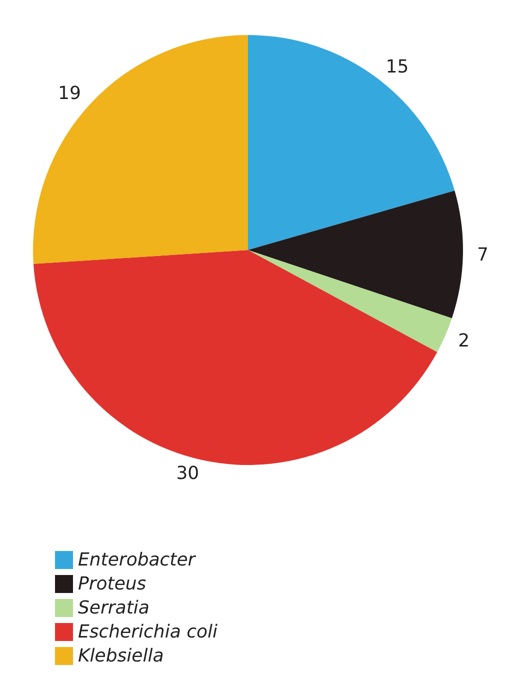  Describe the element at coordinates (148, 632) in the screenshot. I see `legend-label: Escherichia coli` at that location.